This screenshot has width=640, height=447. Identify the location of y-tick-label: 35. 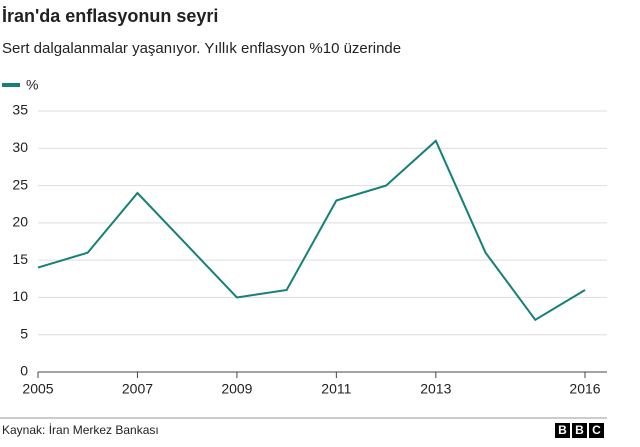
(20, 110).